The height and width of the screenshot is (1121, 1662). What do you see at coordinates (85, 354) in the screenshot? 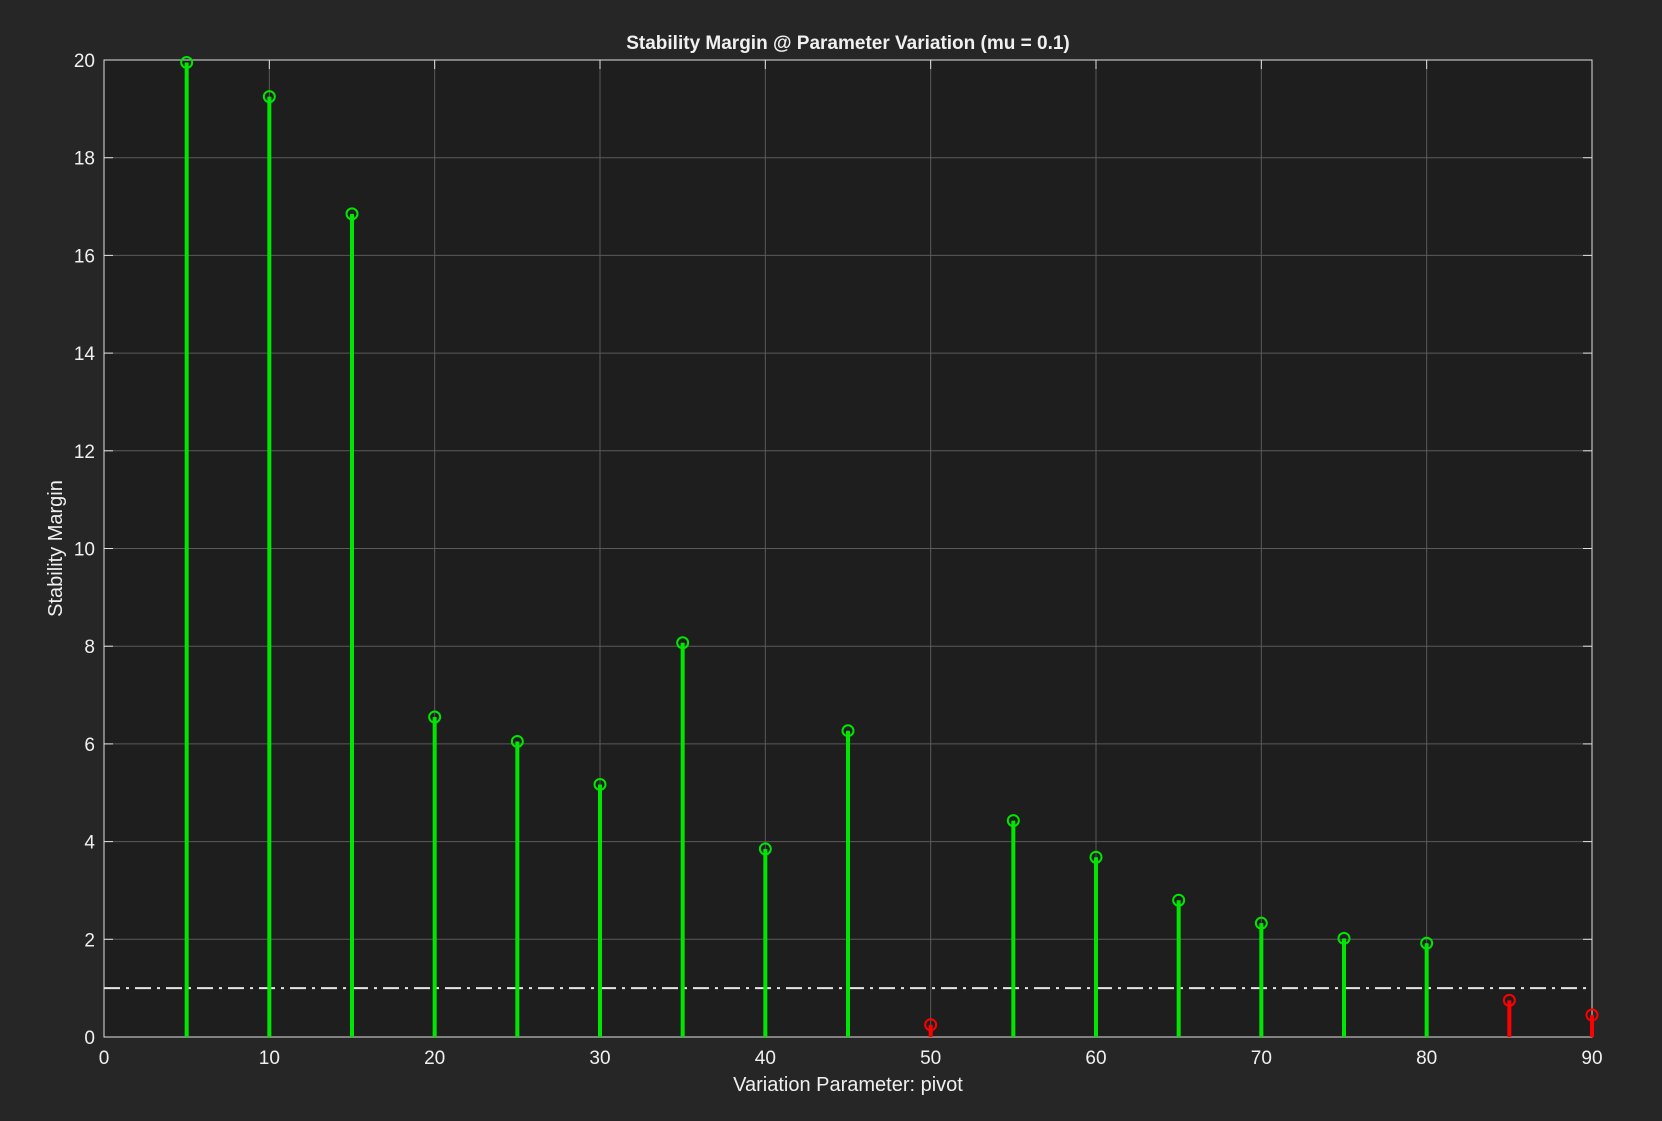
I see `y-tick-label: 14` at bounding box center [85, 354].